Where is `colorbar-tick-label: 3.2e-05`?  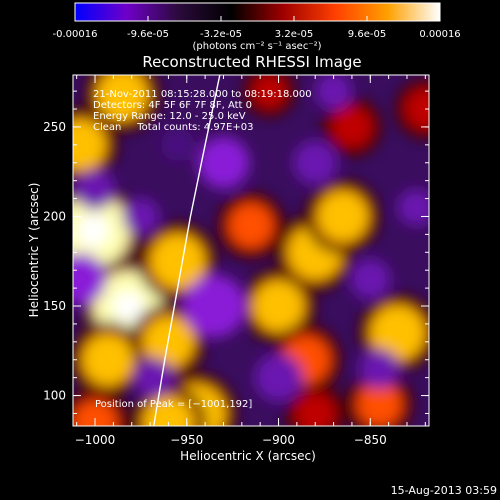 colorbar-tick-label: 3.2e-05 is located at coordinates (294, 34).